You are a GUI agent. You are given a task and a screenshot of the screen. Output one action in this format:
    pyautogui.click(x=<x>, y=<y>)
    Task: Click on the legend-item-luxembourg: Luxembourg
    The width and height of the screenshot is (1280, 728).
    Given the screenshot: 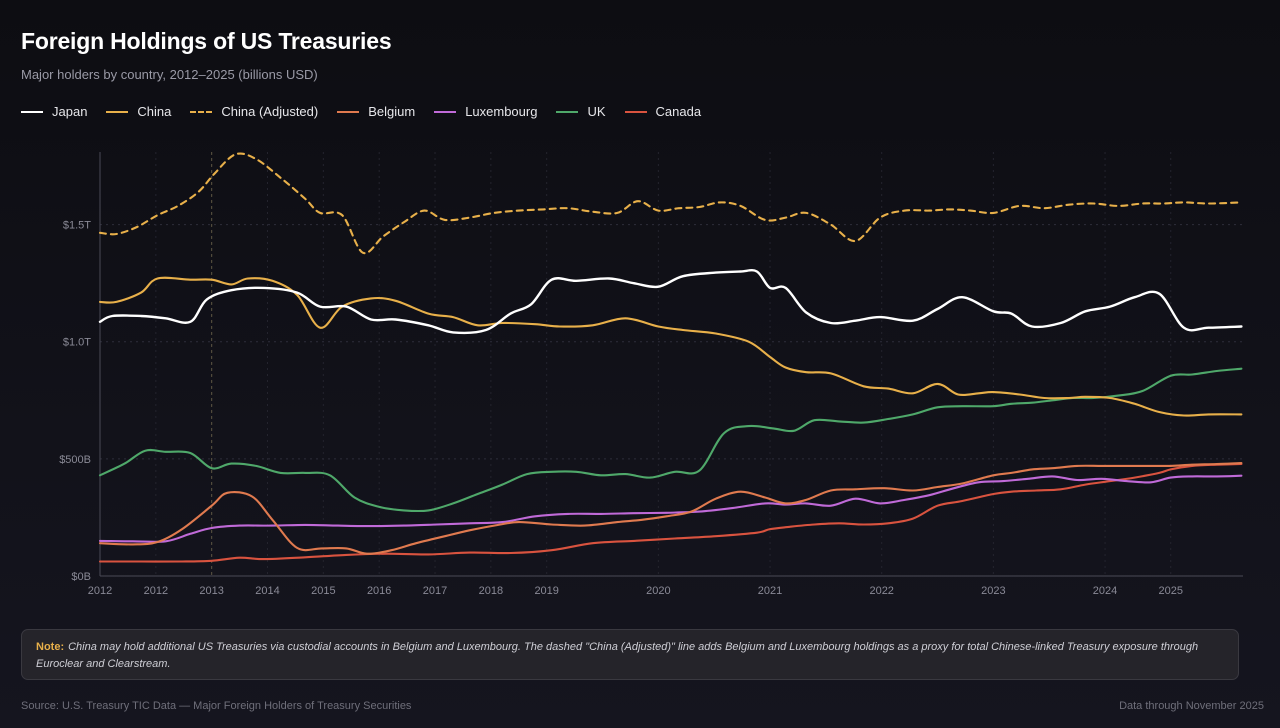 What is the action you would take?
    pyautogui.click(x=485, y=111)
    